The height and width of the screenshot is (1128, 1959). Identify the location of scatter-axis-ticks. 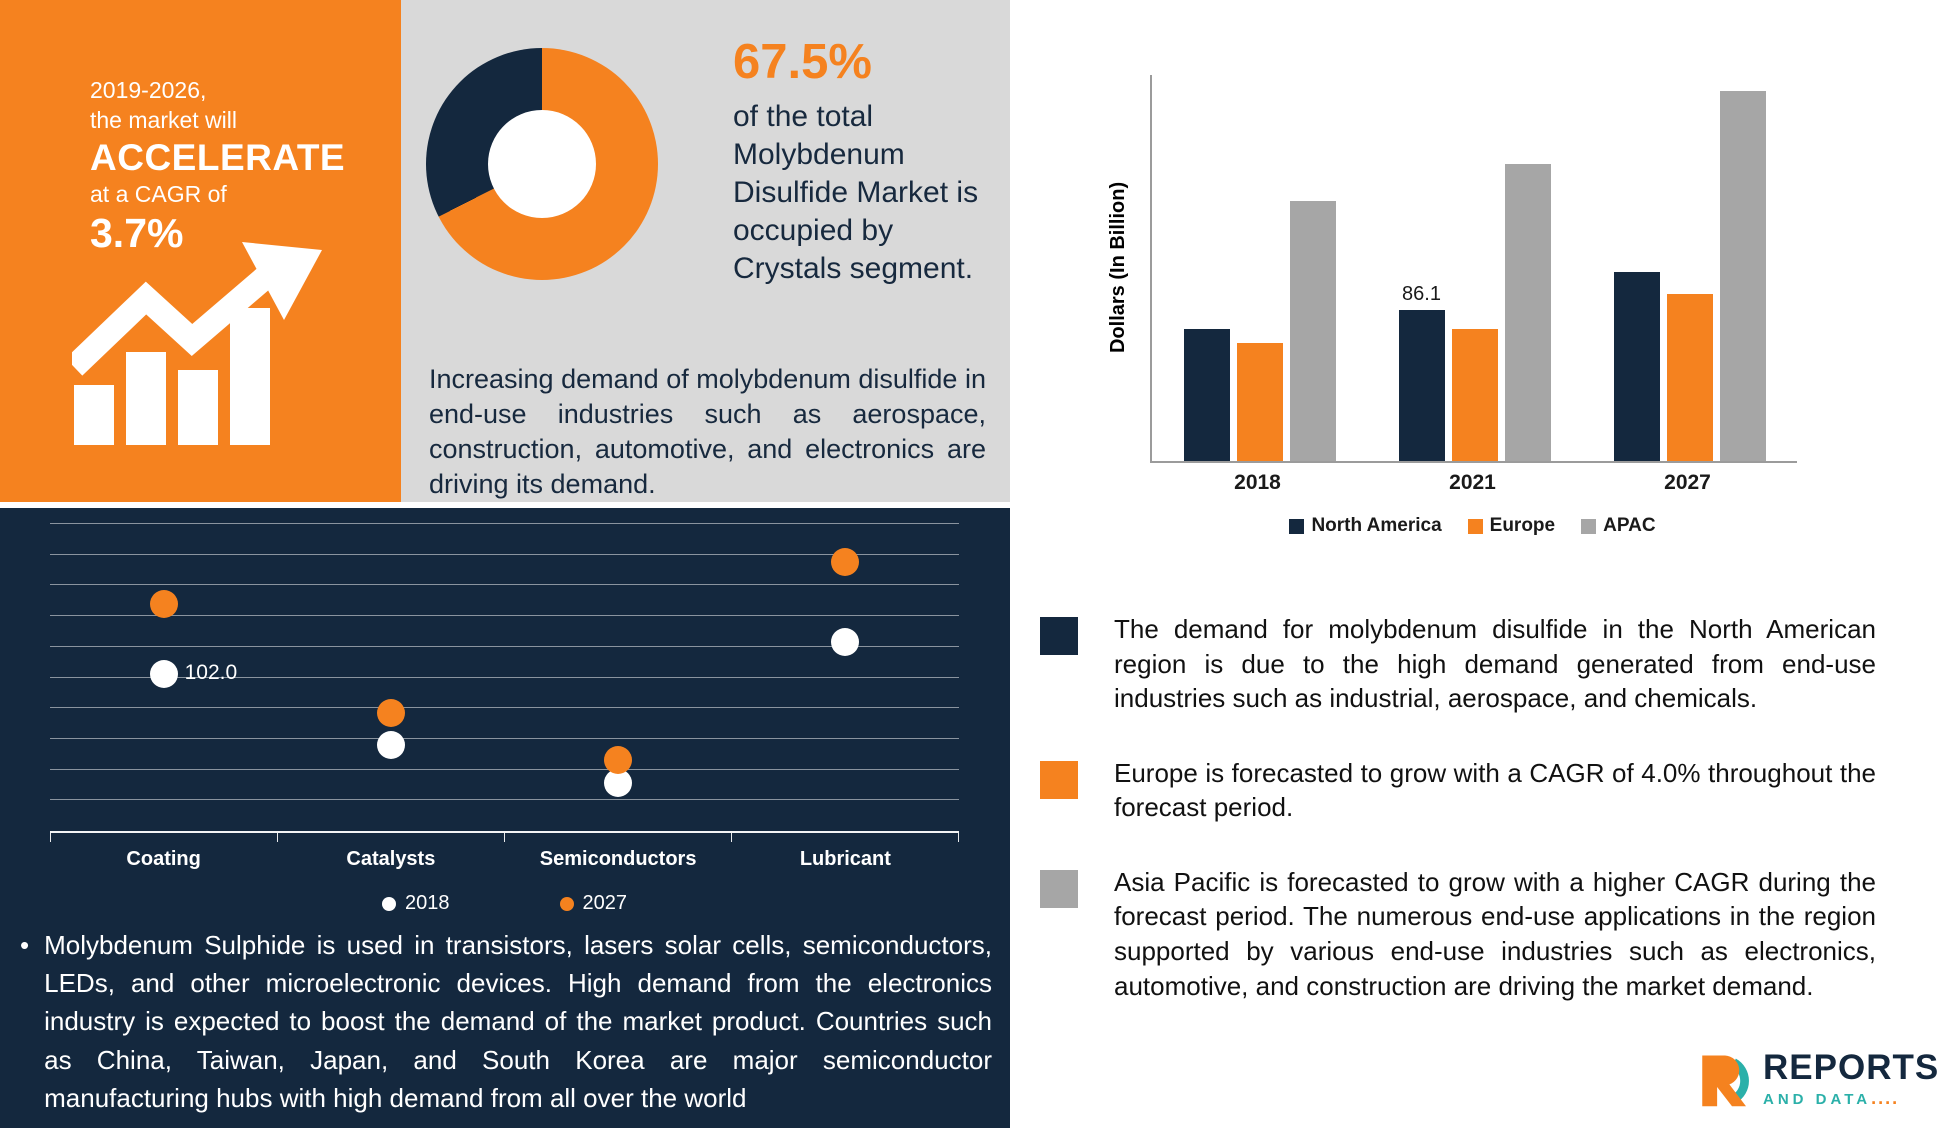
(504, 837).